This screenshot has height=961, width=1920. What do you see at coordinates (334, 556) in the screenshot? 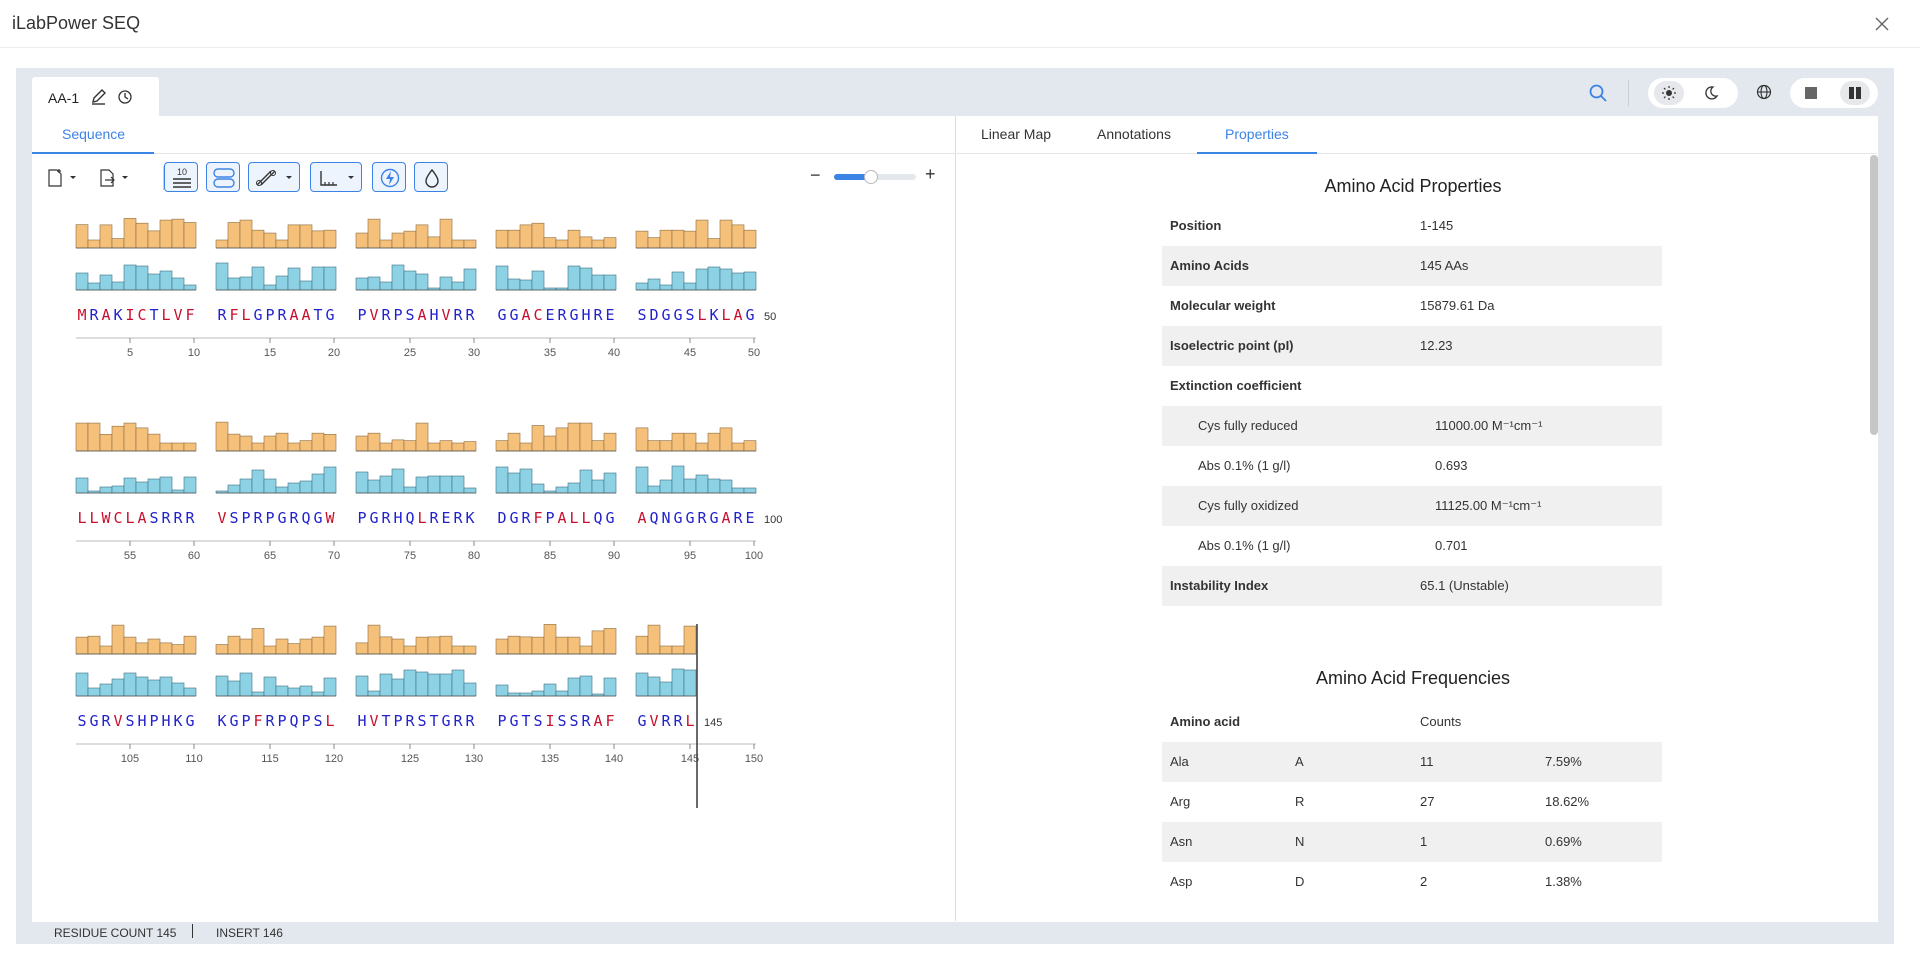
I see `ruler-tick-label: 70` at bounding box center [334, 556].